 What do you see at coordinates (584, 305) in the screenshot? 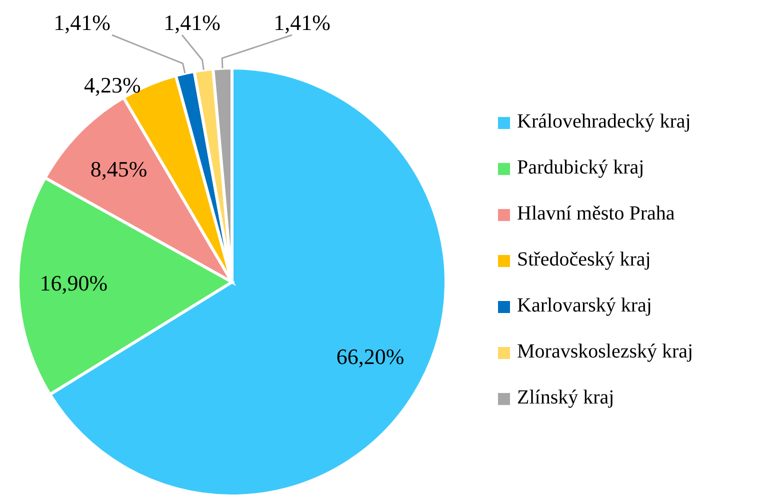
I see `legend-label: Karlovarský kraj` at bounding box center [584, 305].